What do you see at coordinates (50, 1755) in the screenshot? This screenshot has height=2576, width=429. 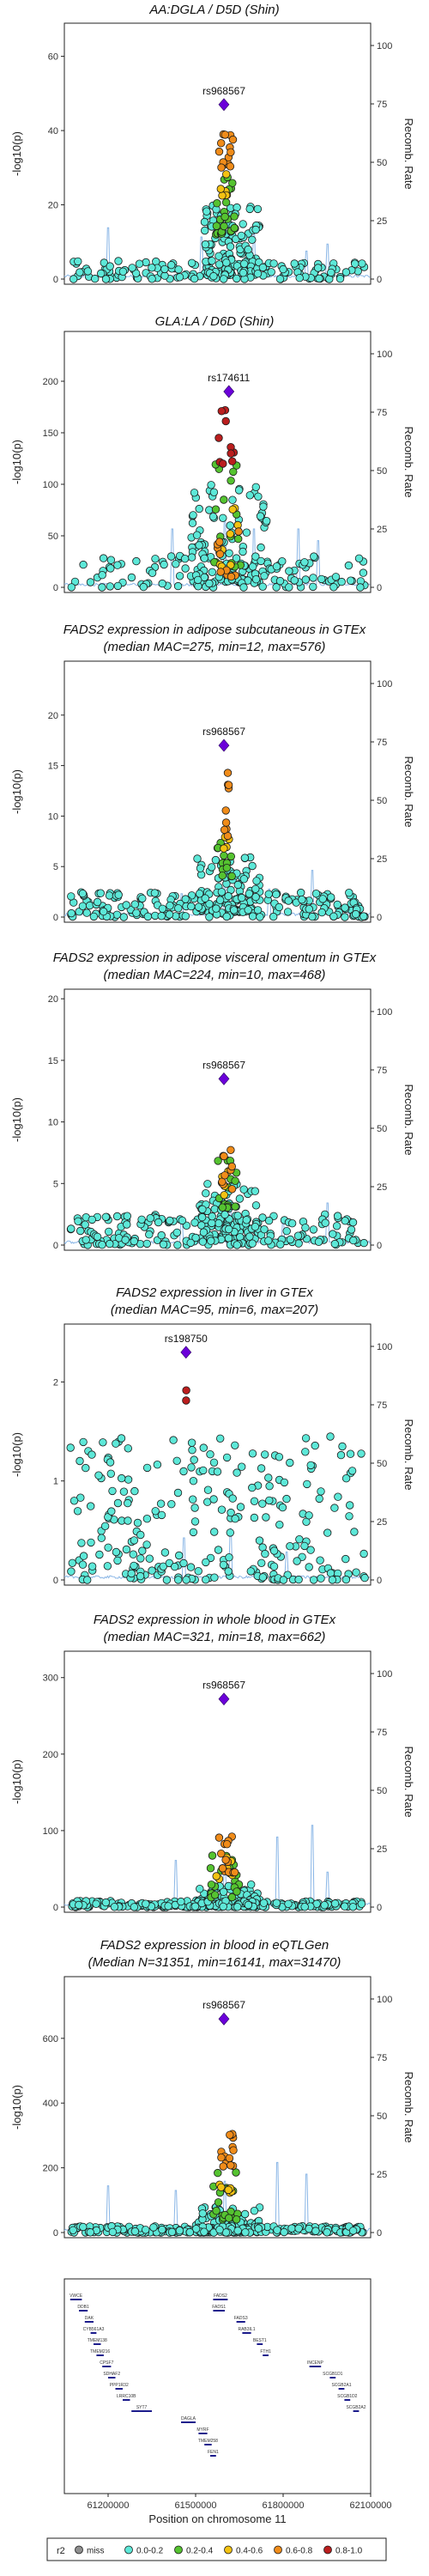 I see `y-tick-label: 200` at bounding box center [50, 1755].